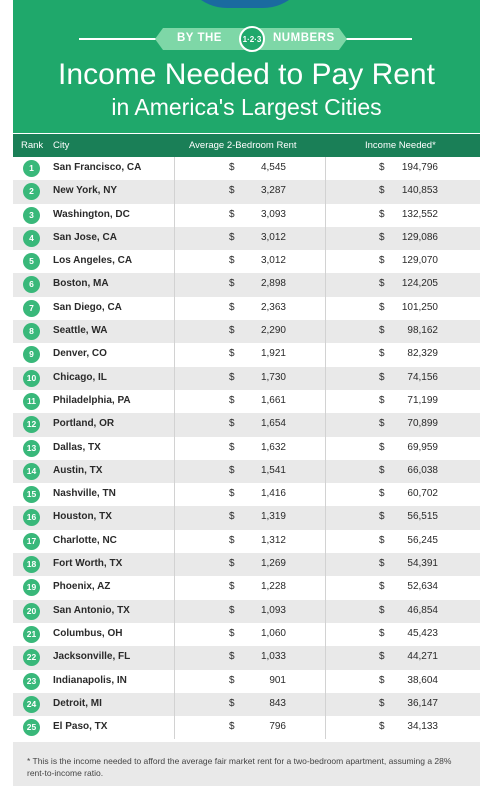  What do you see at coordinates (277, 703) in the screenshot?
I see `rent-value: 843` at bounding box center [277, 703].